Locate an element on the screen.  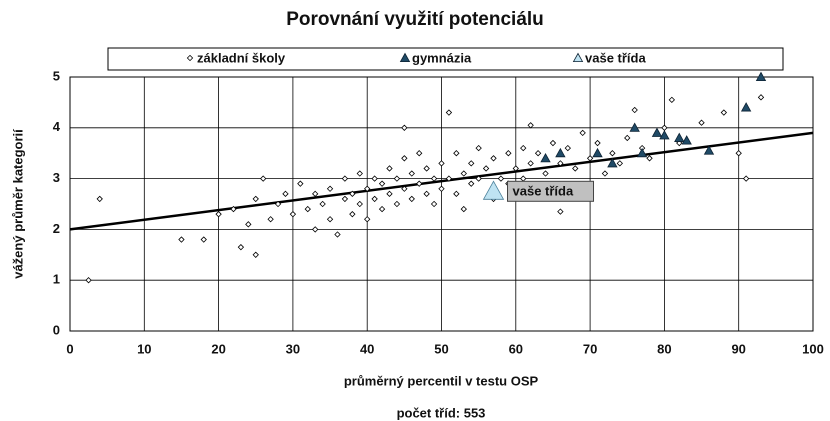
legend-label: vaše třída is located at coordinates (615, 57).